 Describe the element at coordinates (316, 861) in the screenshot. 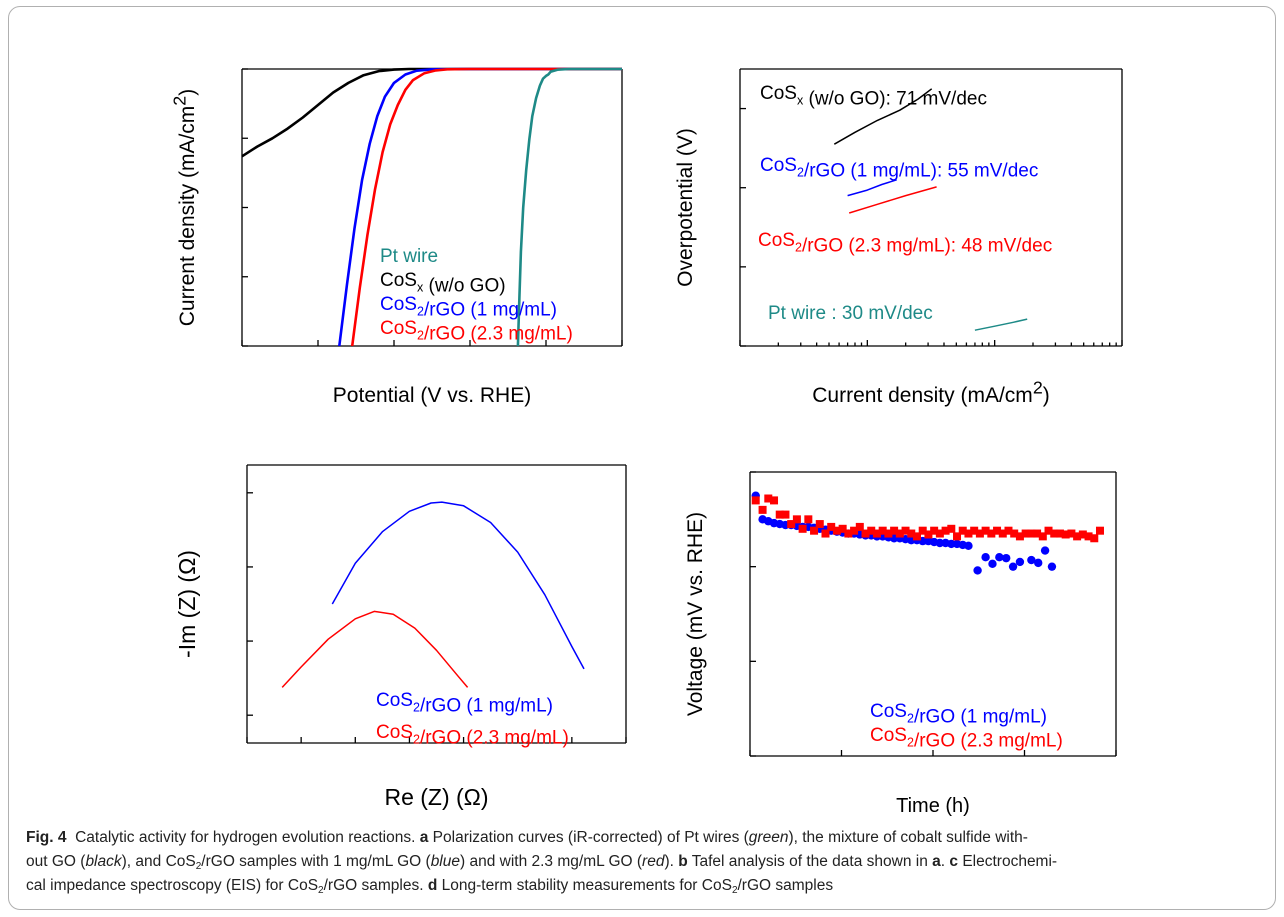

I see `caption-text: /rGO samples with 1 mg/mL GO (` at that location.